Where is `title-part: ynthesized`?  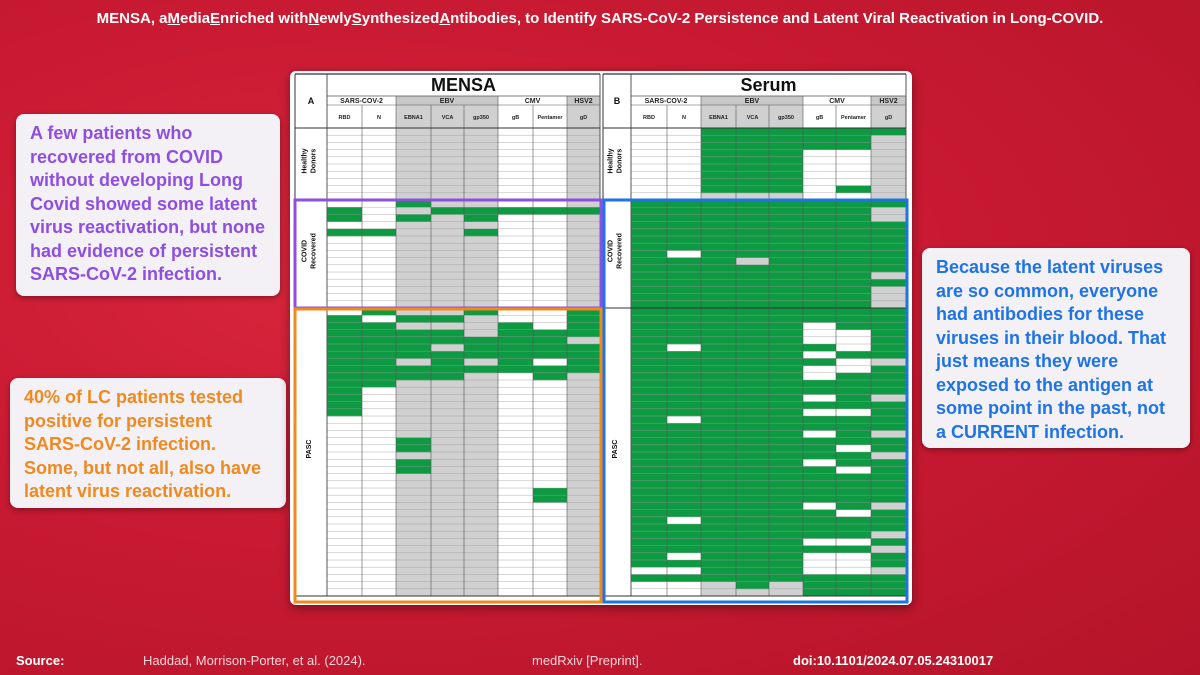
title-part: ynthesized is located at coordinates (400, 18).